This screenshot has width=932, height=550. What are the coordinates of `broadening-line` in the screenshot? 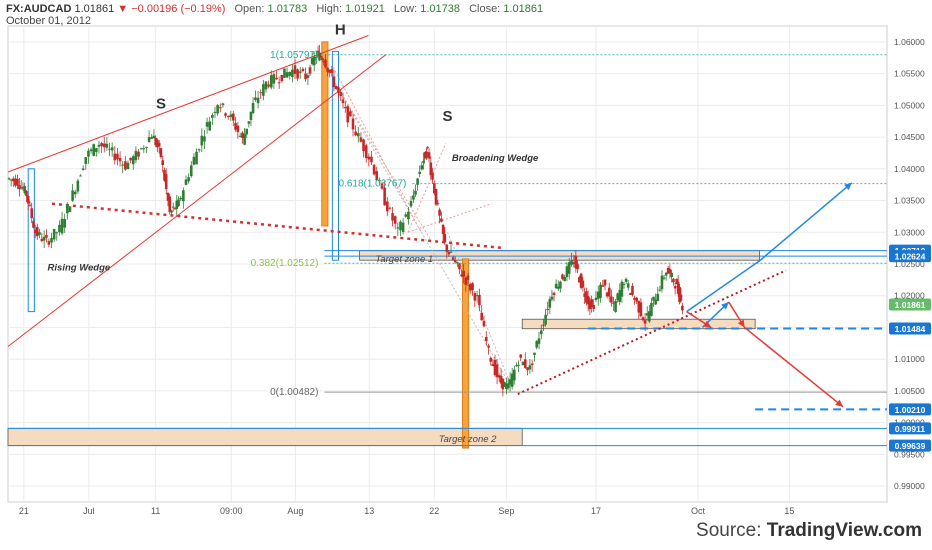 It's located at (381, 159).